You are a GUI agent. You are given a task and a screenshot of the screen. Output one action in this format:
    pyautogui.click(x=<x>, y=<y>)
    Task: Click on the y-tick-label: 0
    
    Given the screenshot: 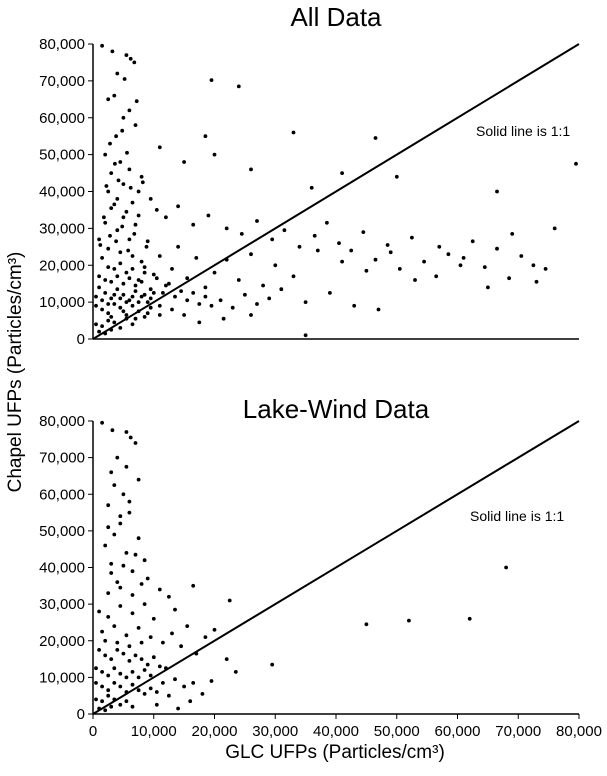 What is the action you would take?
    pyautogui.click(x=81, y=714)
    